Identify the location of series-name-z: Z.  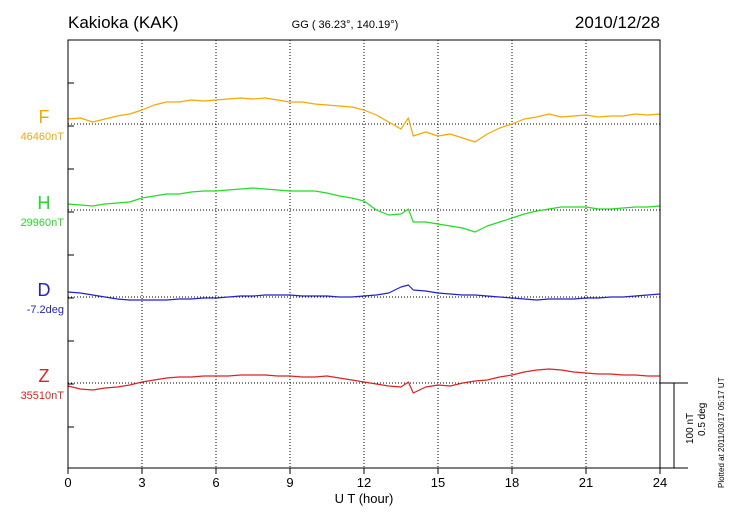
(44, 376).